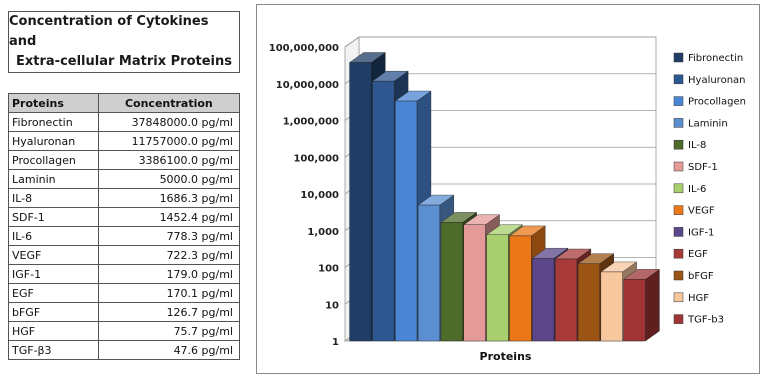  I want to click on concentration-cell: 75.7 pg/ml, so click(169, 331).